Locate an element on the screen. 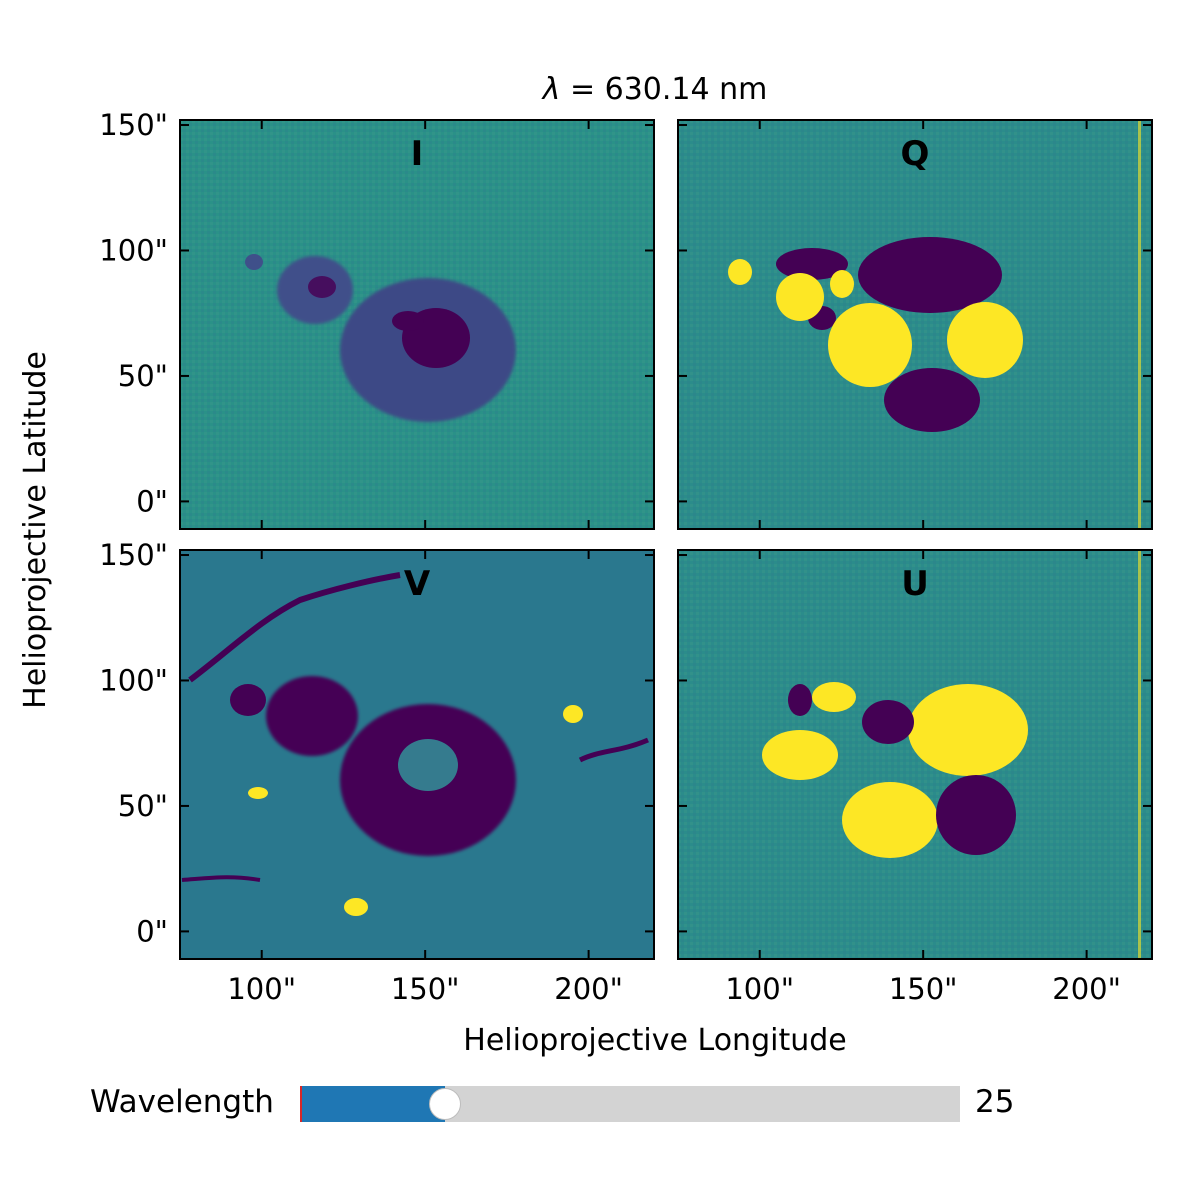 The width and height of the screenshot is (1200, 1200). panel-V is located at coordinates (417, 754).